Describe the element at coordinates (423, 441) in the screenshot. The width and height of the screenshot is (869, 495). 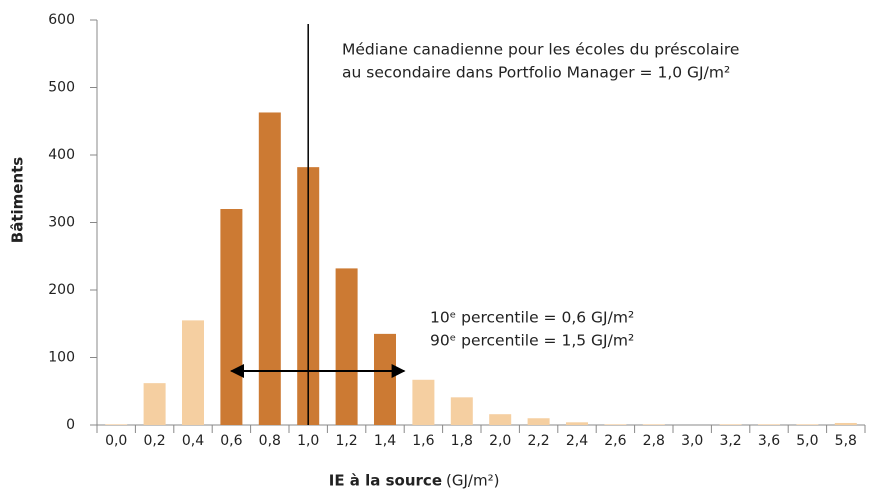
I see `x-tick-label: 1,6` at that location.